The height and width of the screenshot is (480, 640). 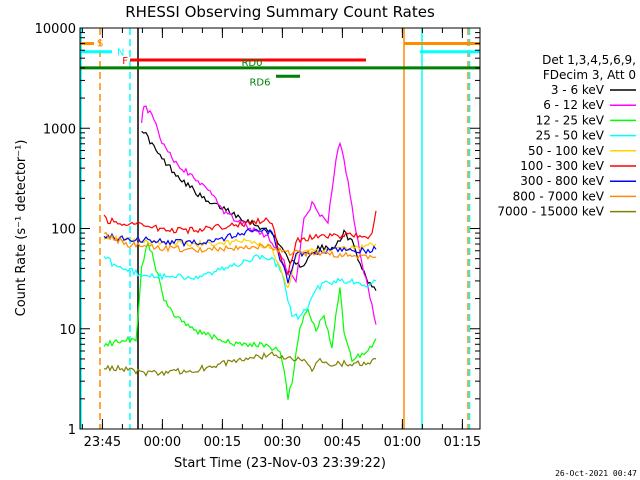 What do you see at coordinates (589, 75) in the screenshot?
I see `legend-header-line-2: FDecim 3, Att 0` at bounding box center [589, 75].